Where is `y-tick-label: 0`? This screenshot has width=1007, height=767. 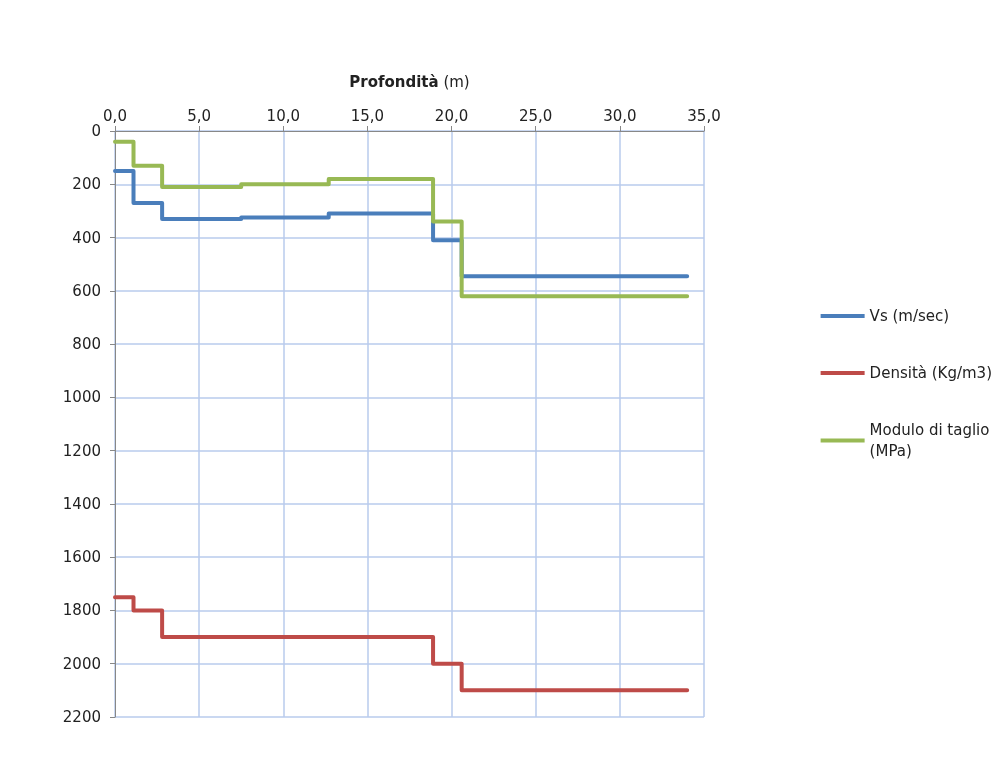 y-tick-label: 0 is located at coordinates (96, 131).